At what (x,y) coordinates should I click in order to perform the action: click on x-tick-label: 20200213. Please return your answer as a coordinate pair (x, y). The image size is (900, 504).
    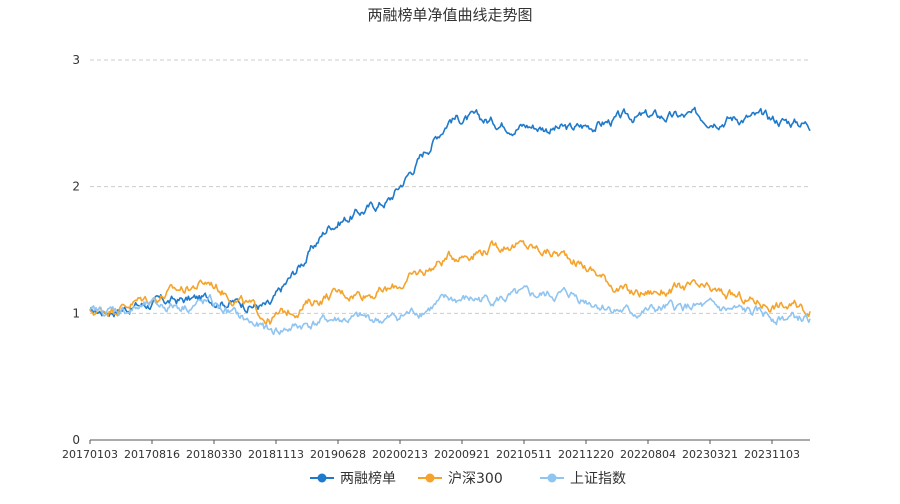
    Looking at the image, I should click on (400, 454).